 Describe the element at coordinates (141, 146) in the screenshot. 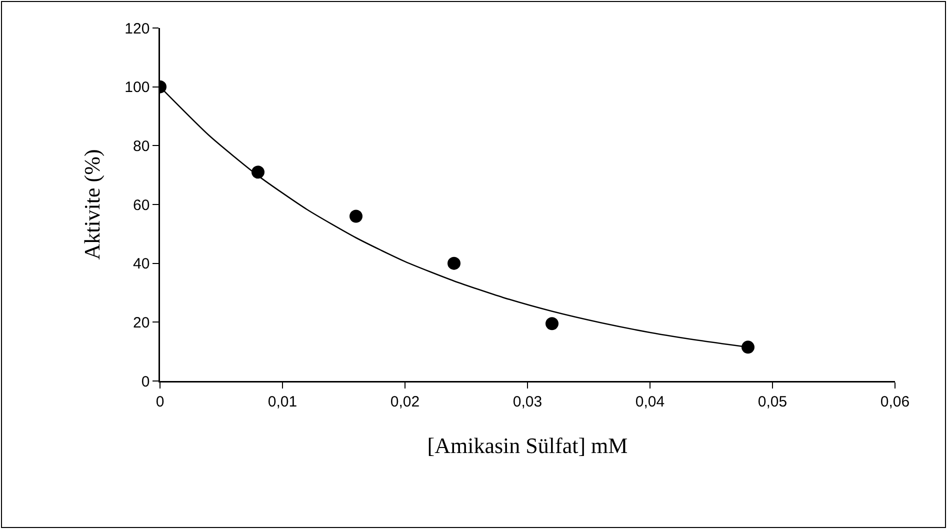

I see `y-tick-label: 80` at that location.